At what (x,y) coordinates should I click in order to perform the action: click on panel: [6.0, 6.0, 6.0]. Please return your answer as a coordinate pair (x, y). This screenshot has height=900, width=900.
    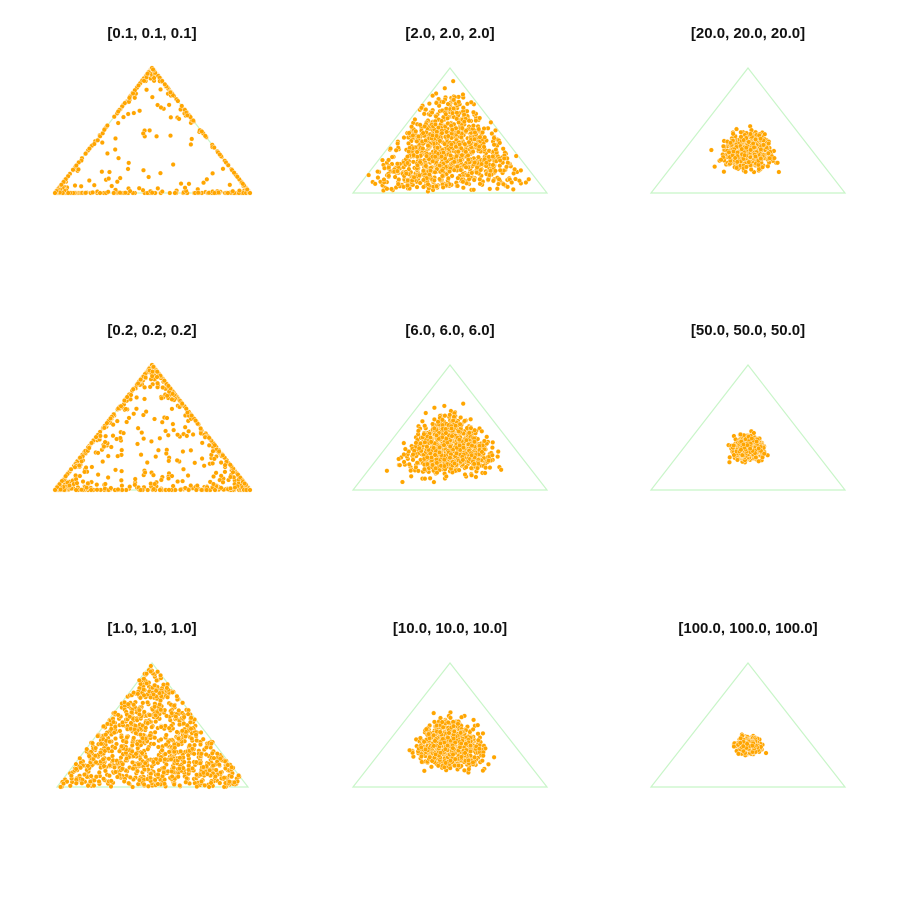
    Looking at the image, I should click on (450, 406).